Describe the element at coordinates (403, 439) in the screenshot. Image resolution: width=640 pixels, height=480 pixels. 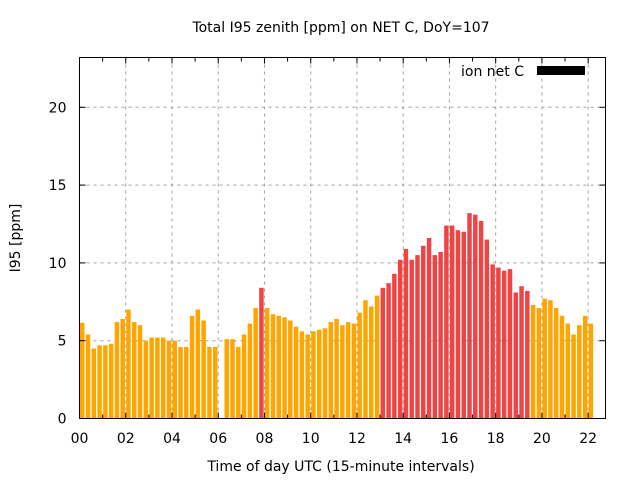
I see `x-tick-label: 14` at that location.